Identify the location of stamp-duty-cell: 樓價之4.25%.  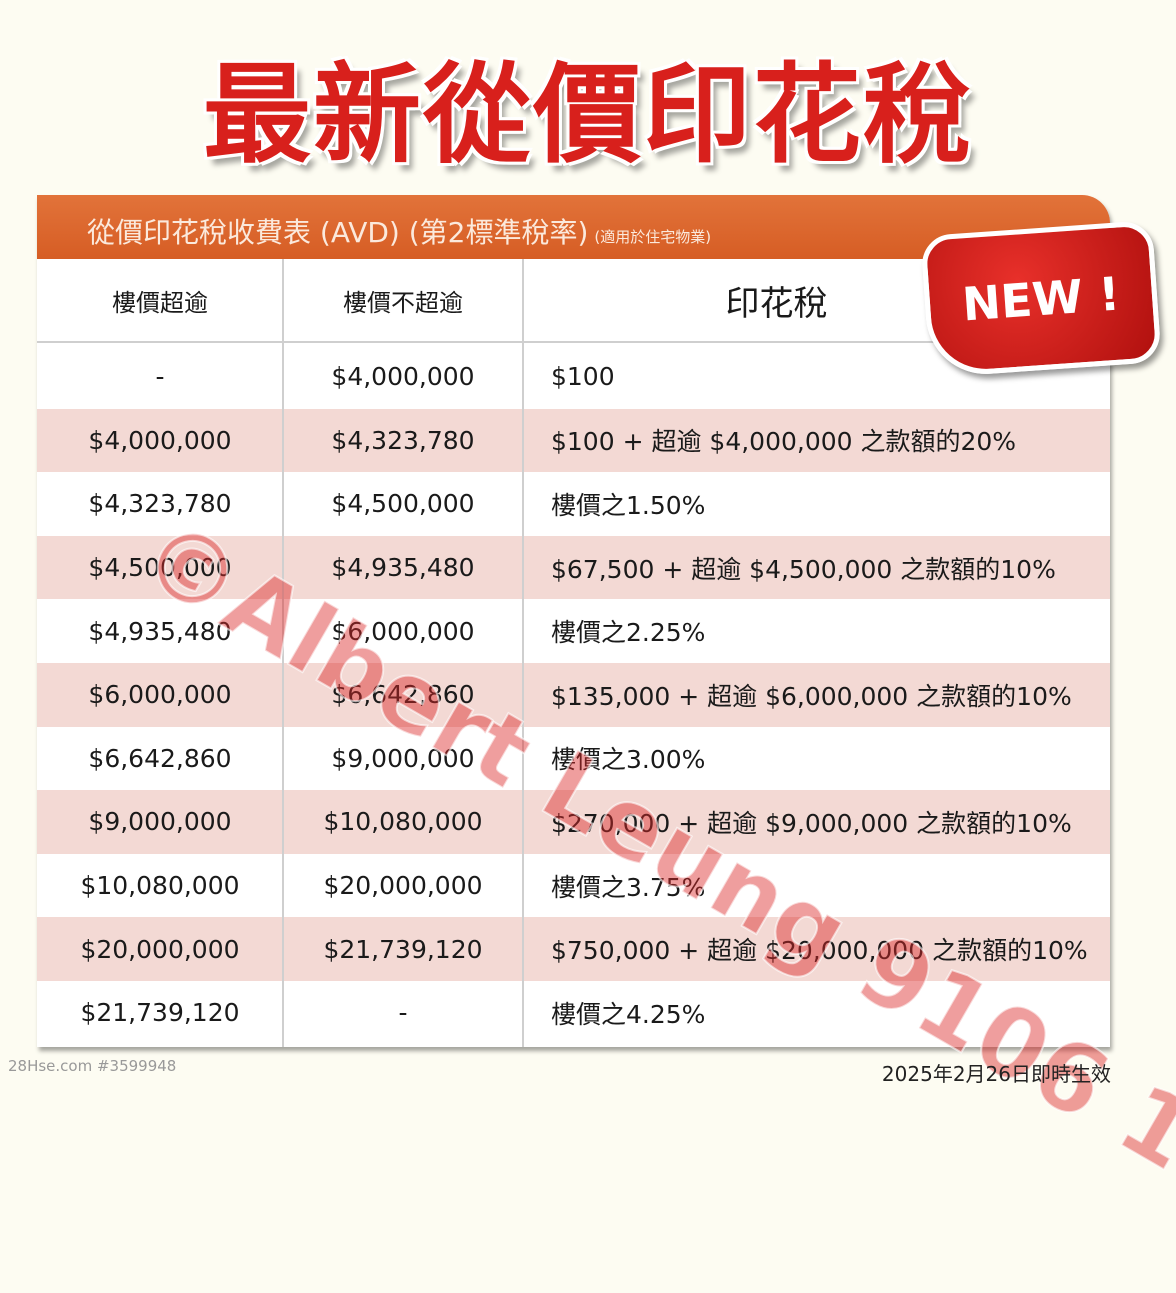
(628, 1014).